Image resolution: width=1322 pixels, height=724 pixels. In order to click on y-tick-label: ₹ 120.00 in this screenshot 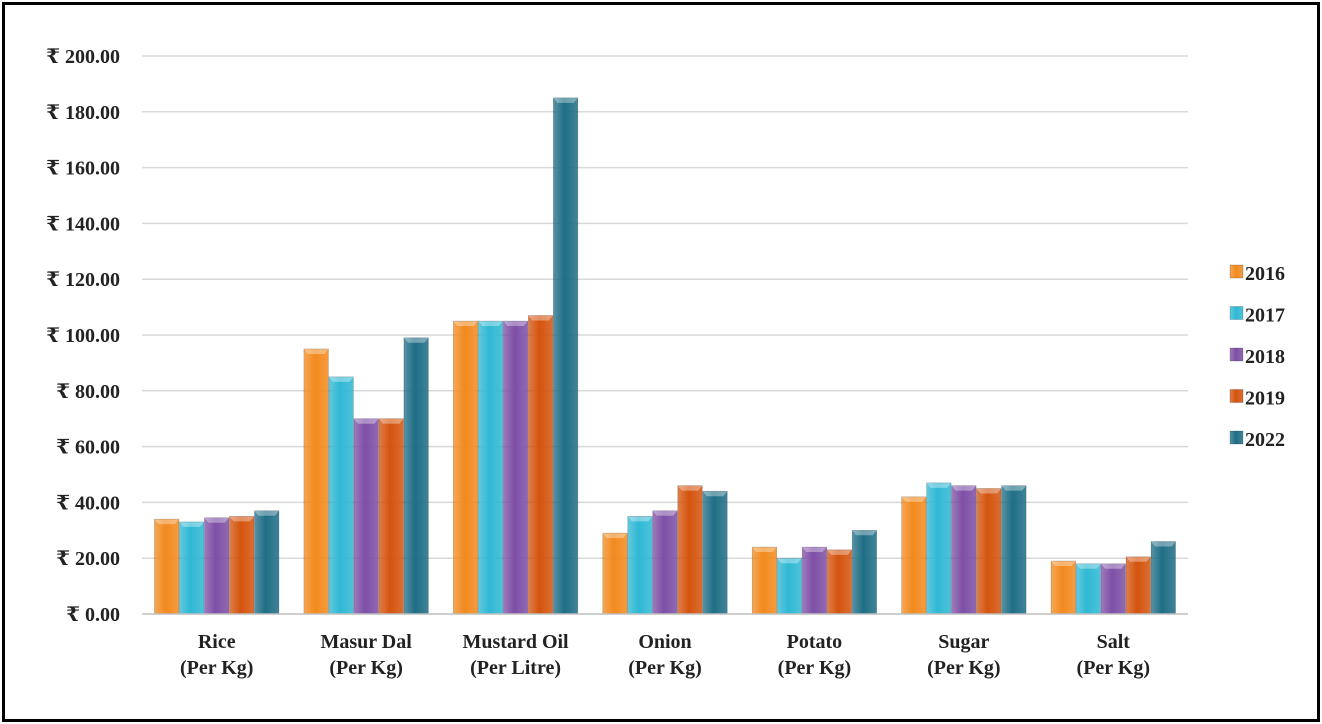, I will do `click(83, 280)`.